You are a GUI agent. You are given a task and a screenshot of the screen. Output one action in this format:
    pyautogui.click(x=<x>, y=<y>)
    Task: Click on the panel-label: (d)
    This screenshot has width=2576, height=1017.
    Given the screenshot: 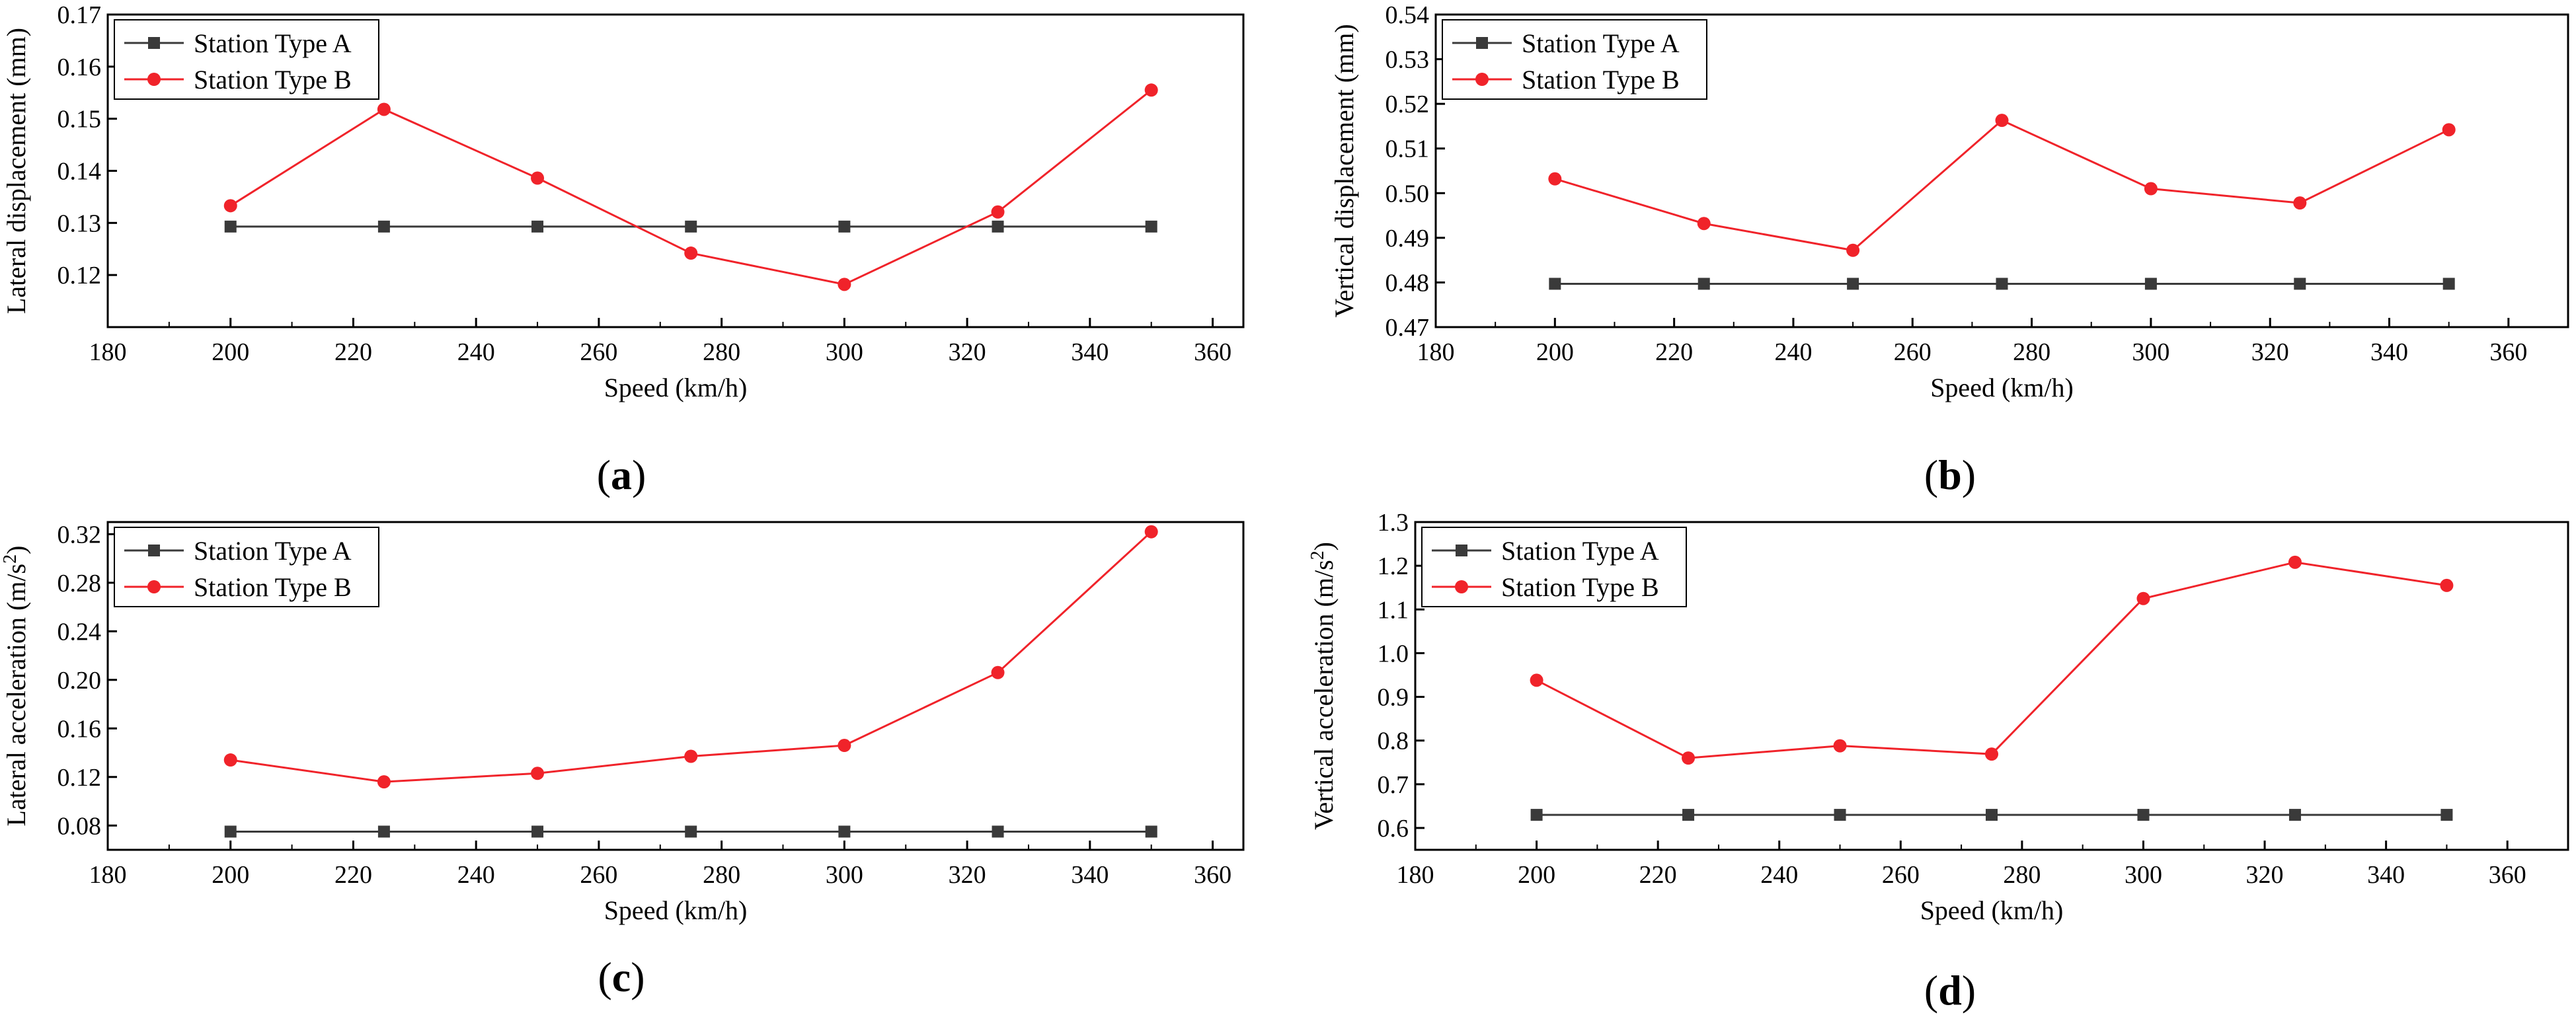 What is the action you would take?
    pyautogui.click(x=1950, y=990)
    